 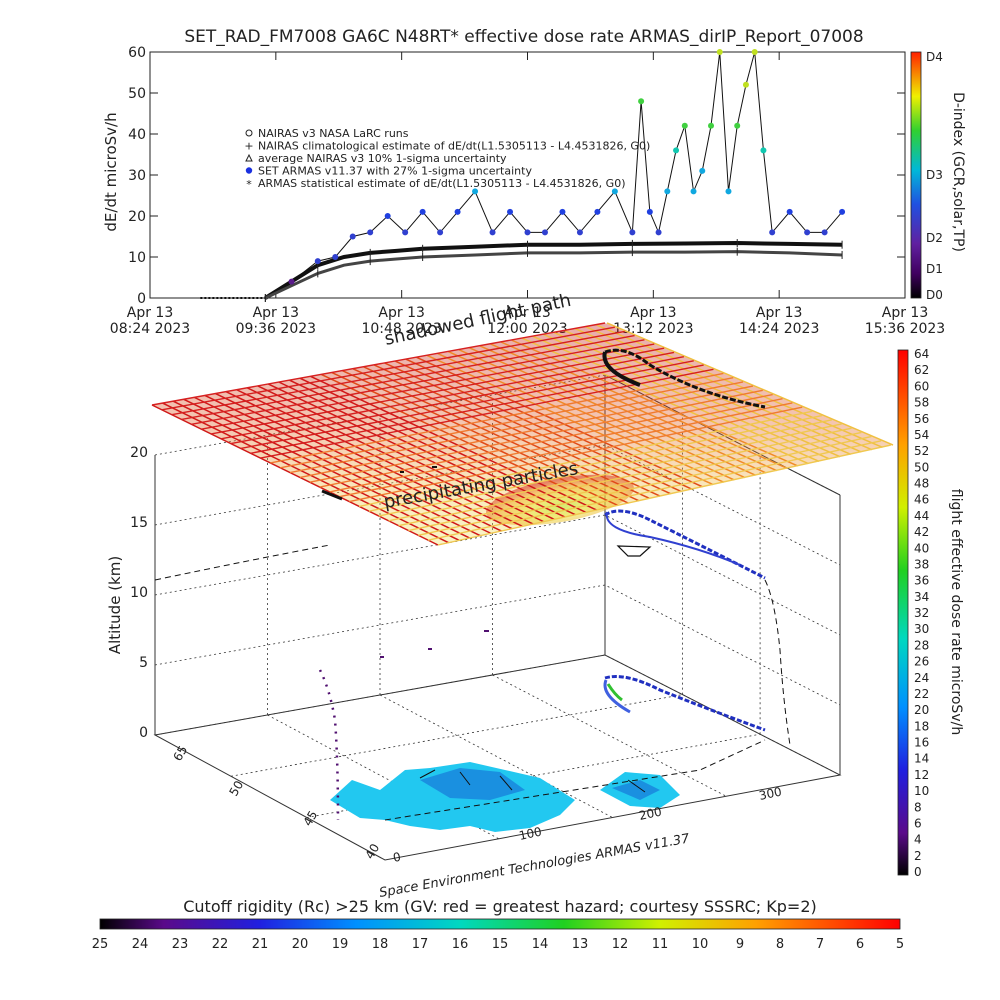 What do you see at coordinates (918, 856) in the screenshot?
I see `dose-tick-label: 2` at bounding box center [918, 856].